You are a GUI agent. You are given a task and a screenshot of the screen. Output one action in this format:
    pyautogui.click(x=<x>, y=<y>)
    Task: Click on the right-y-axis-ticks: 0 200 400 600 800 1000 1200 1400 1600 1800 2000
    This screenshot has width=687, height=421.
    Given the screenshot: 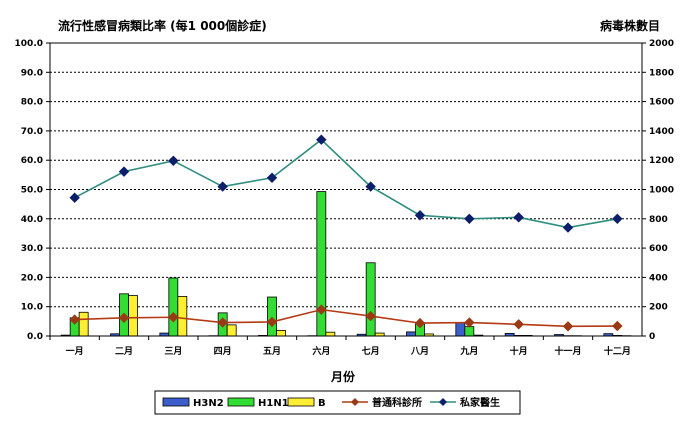 What is the action you would take?
    pyautogui.click(x=658, y=190)
    